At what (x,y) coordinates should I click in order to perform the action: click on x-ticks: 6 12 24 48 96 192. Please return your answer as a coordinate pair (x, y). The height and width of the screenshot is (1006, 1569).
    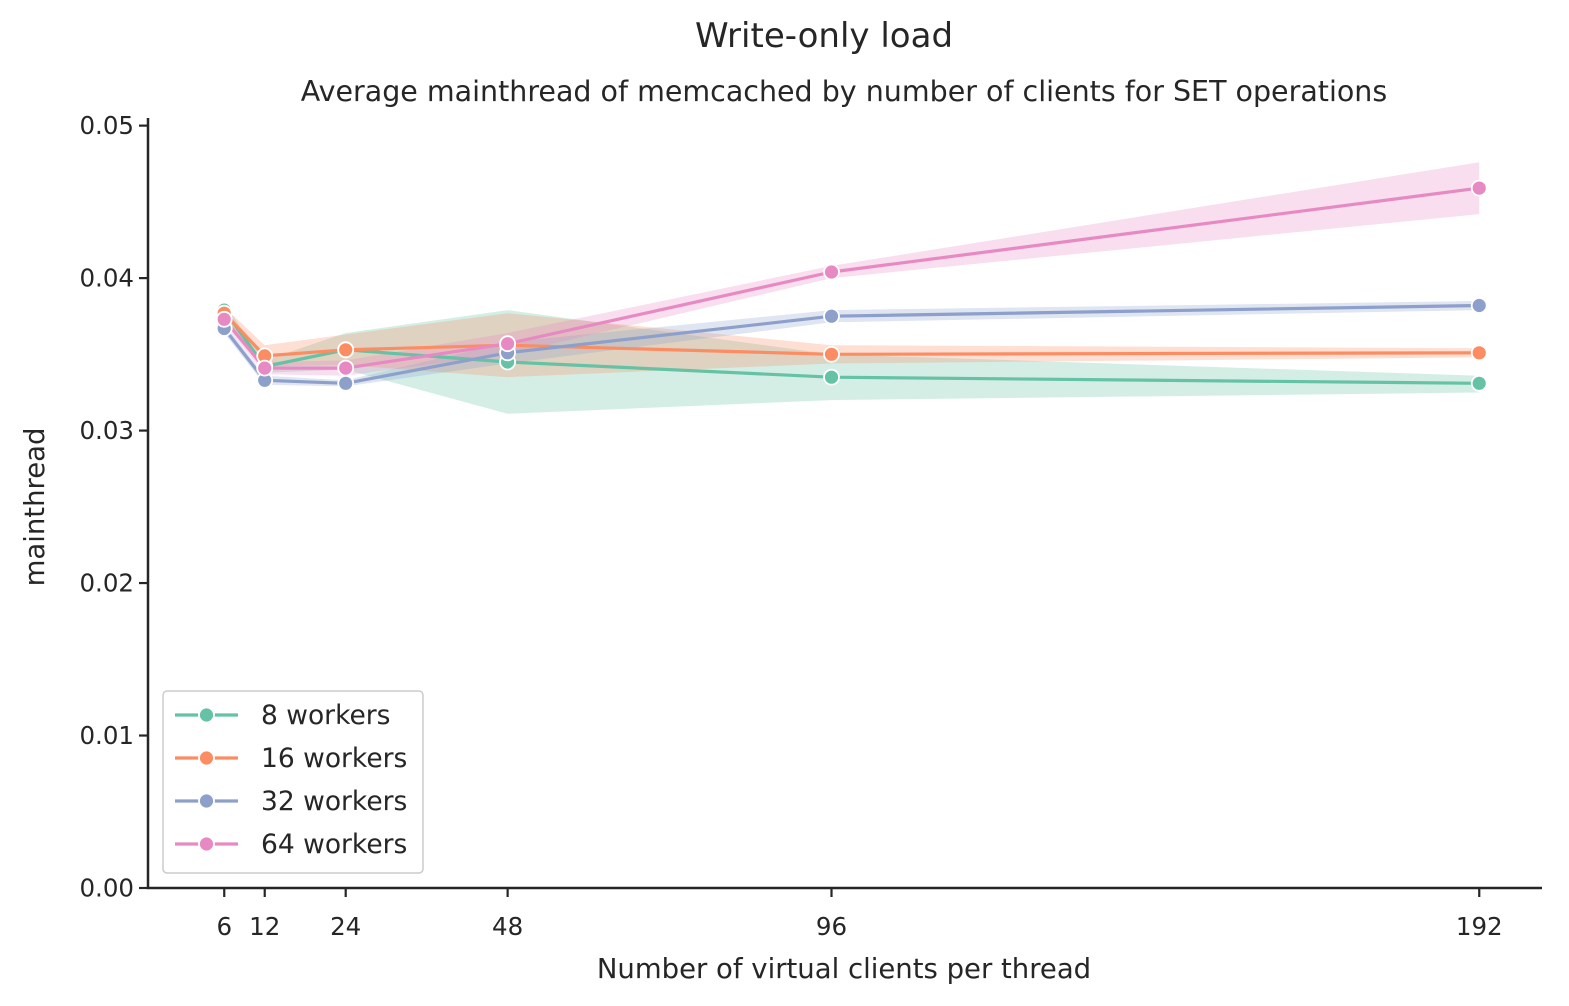
    Looking at the image, I should click on (859, 914).